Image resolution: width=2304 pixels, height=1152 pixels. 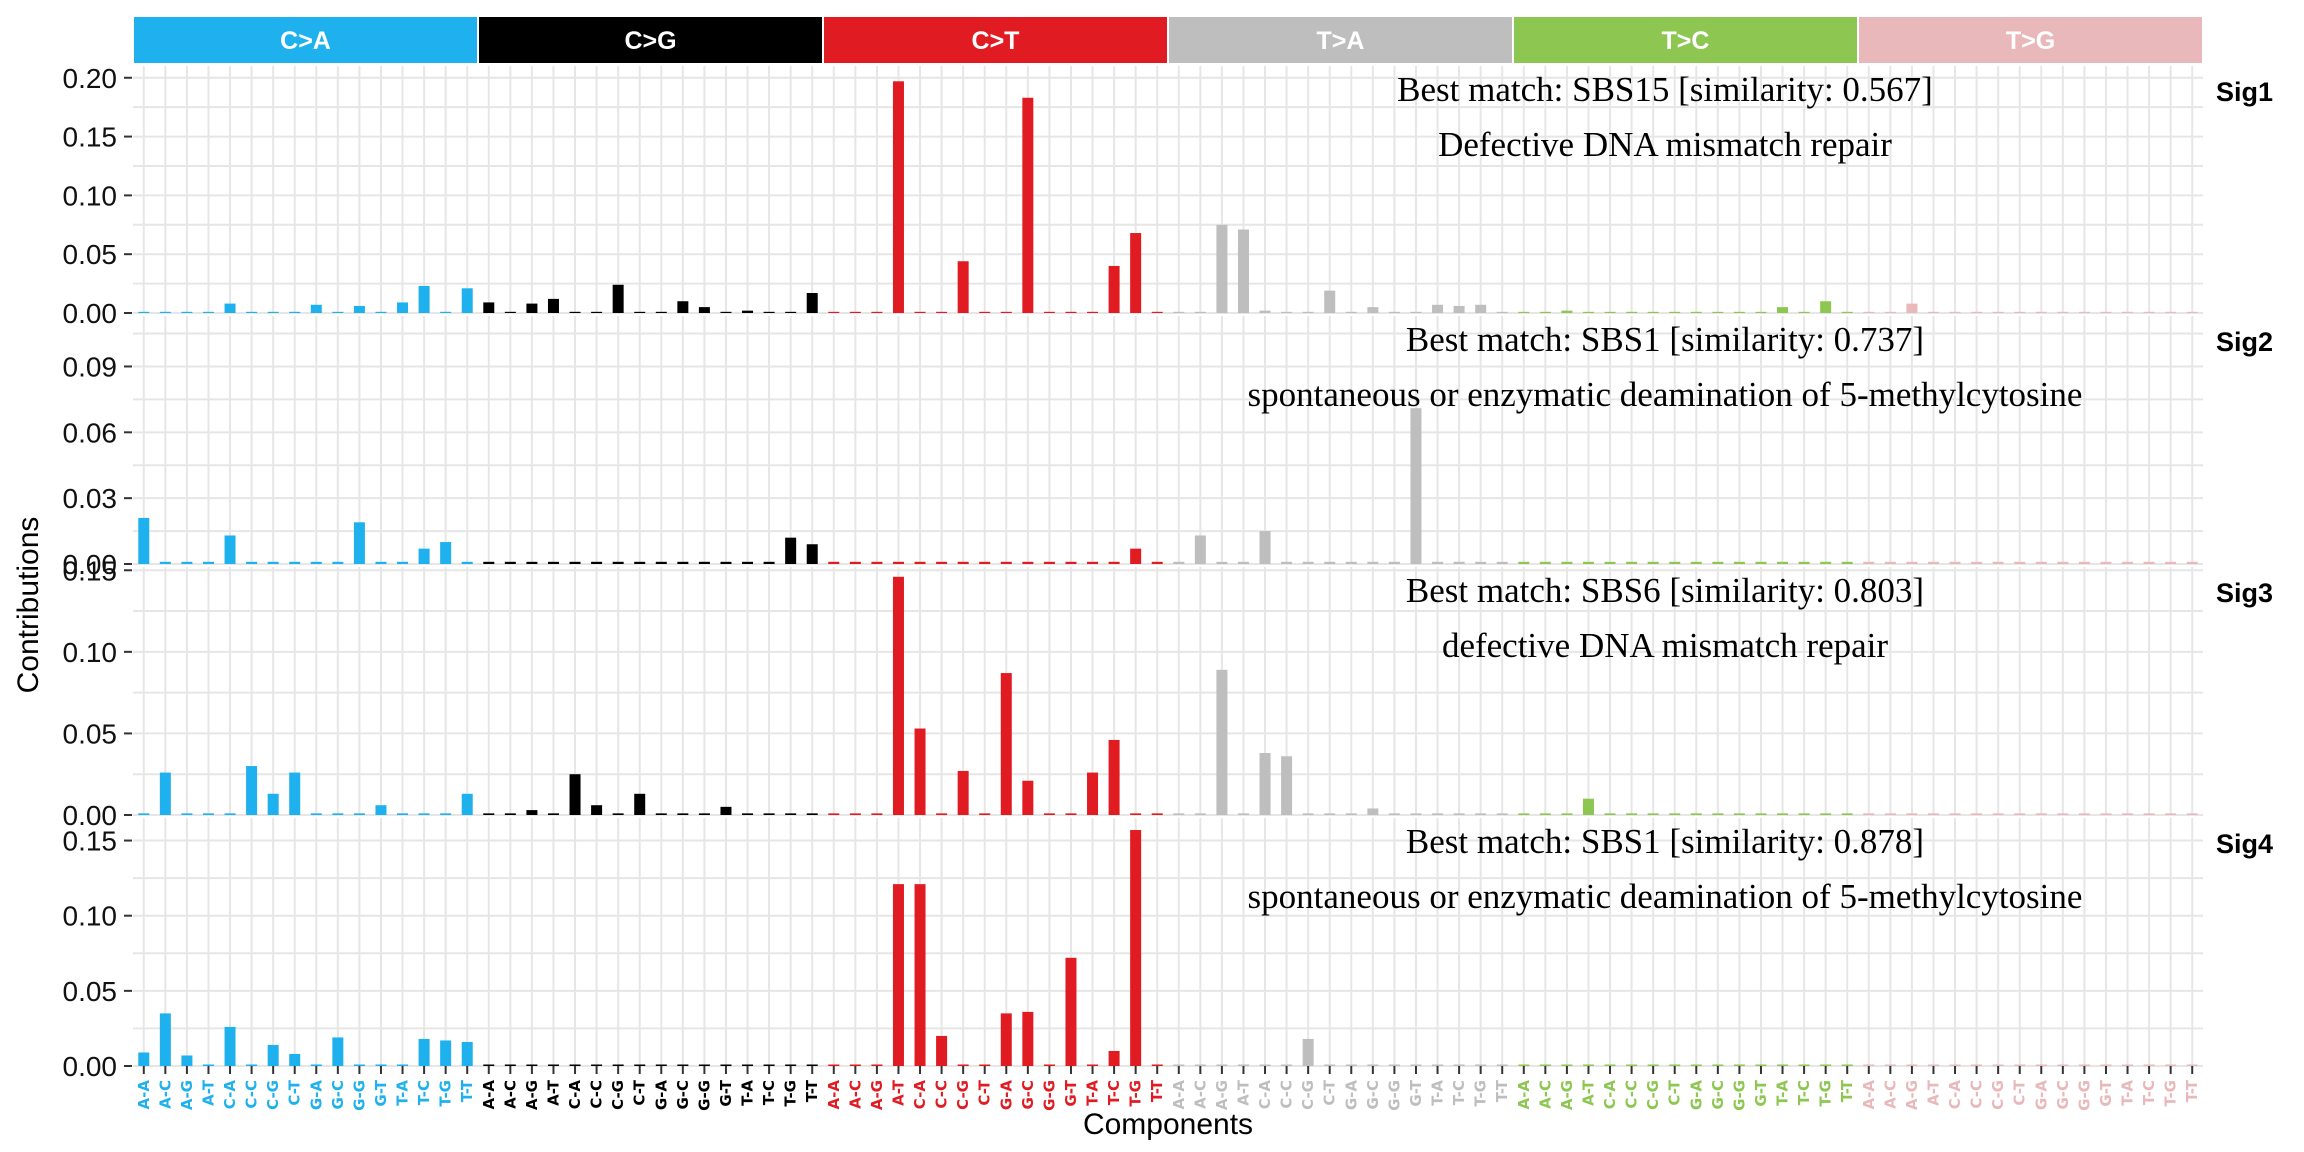 I want to click on panel-annotation: Best match: SBS6 [similarity: 0.803], so click(x=1665, y=590).